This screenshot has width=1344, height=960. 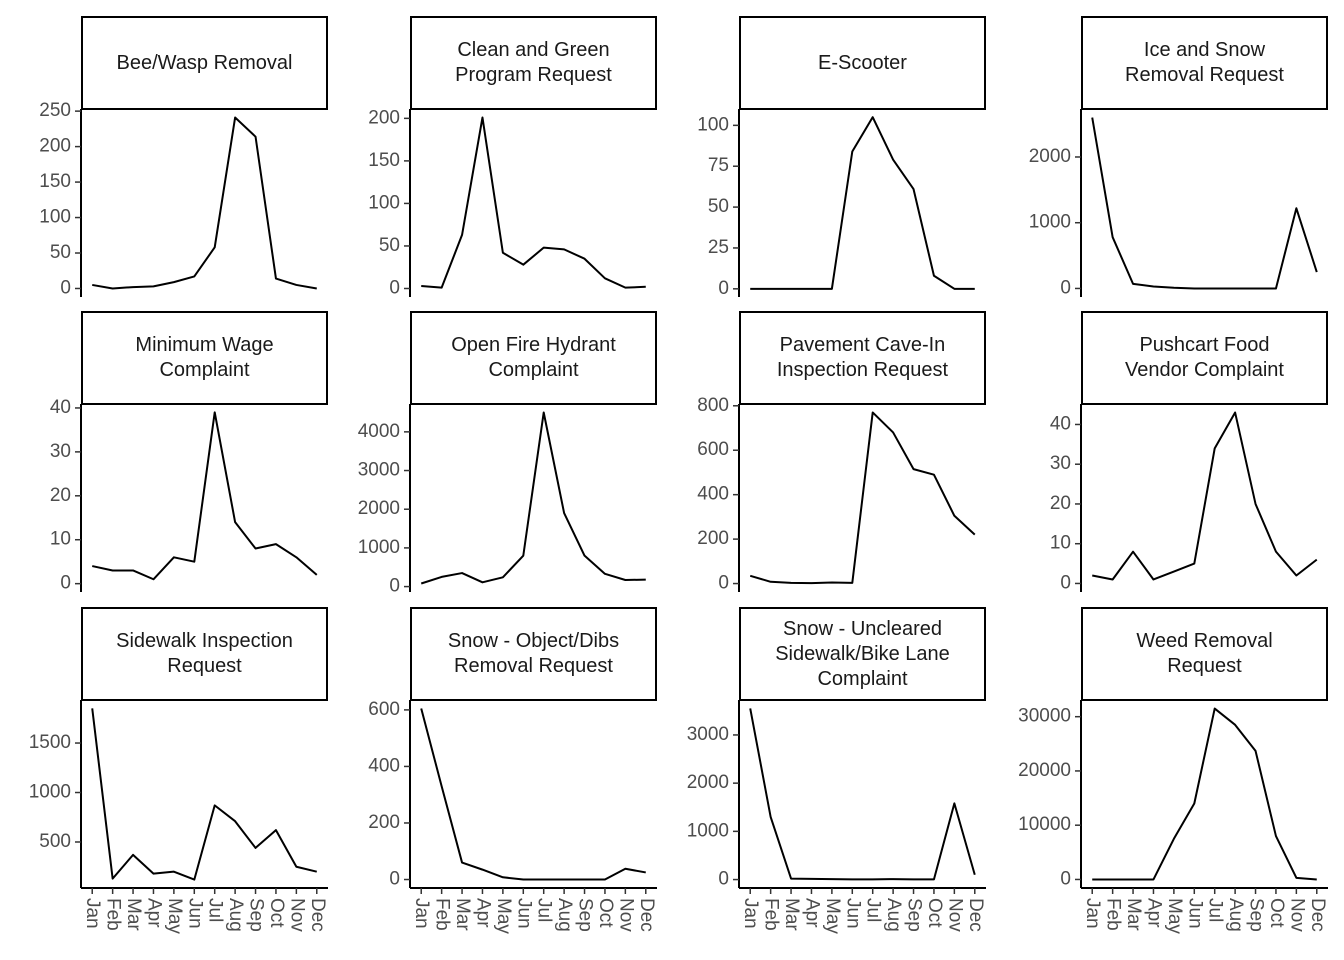 I want to click on y-tick-label: 10000, so click(x=1044, y=824).